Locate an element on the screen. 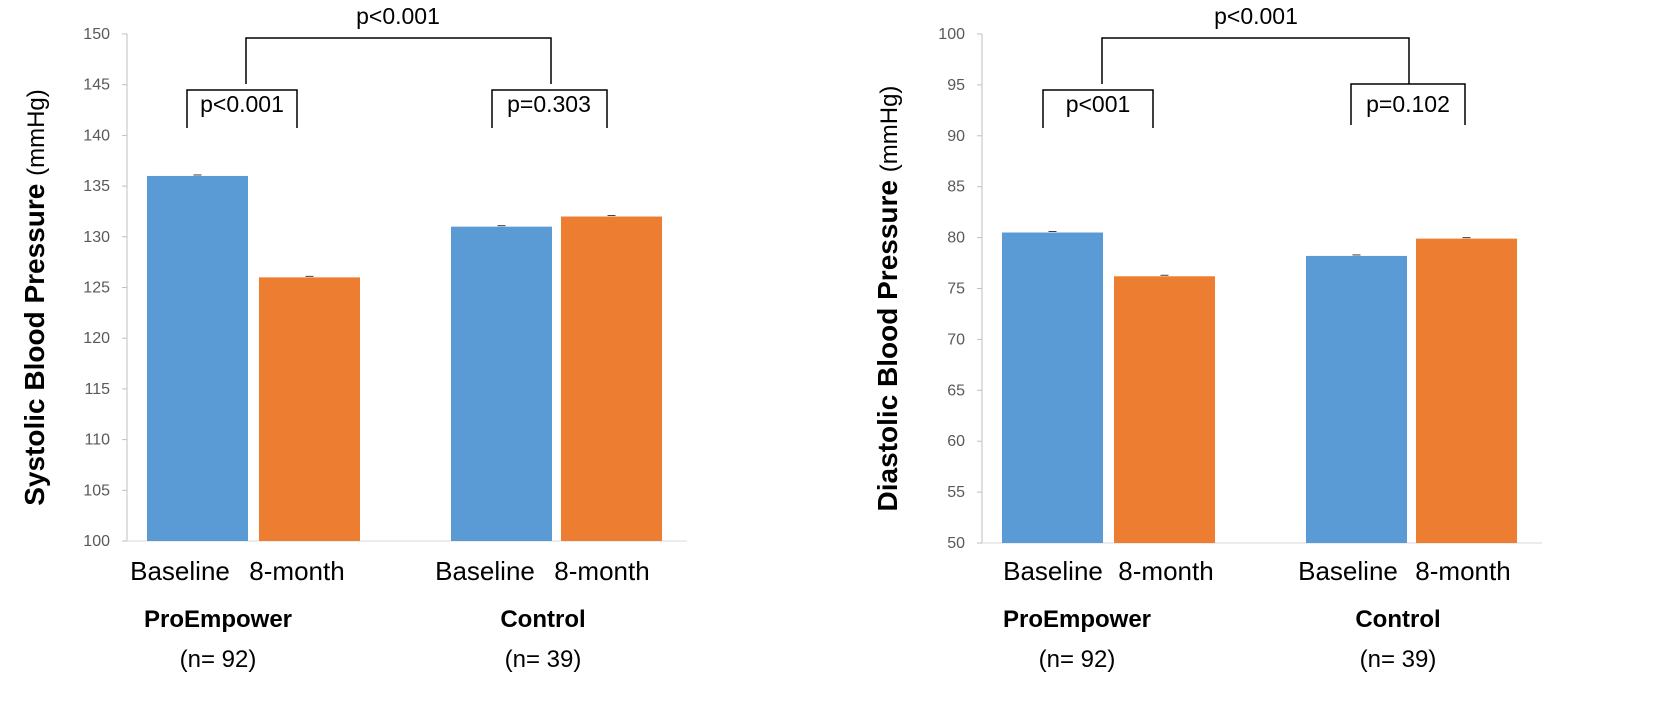 This screenshot has width=1654, height=717. y-tick-label: 60 is located at coordinates (956, 441).